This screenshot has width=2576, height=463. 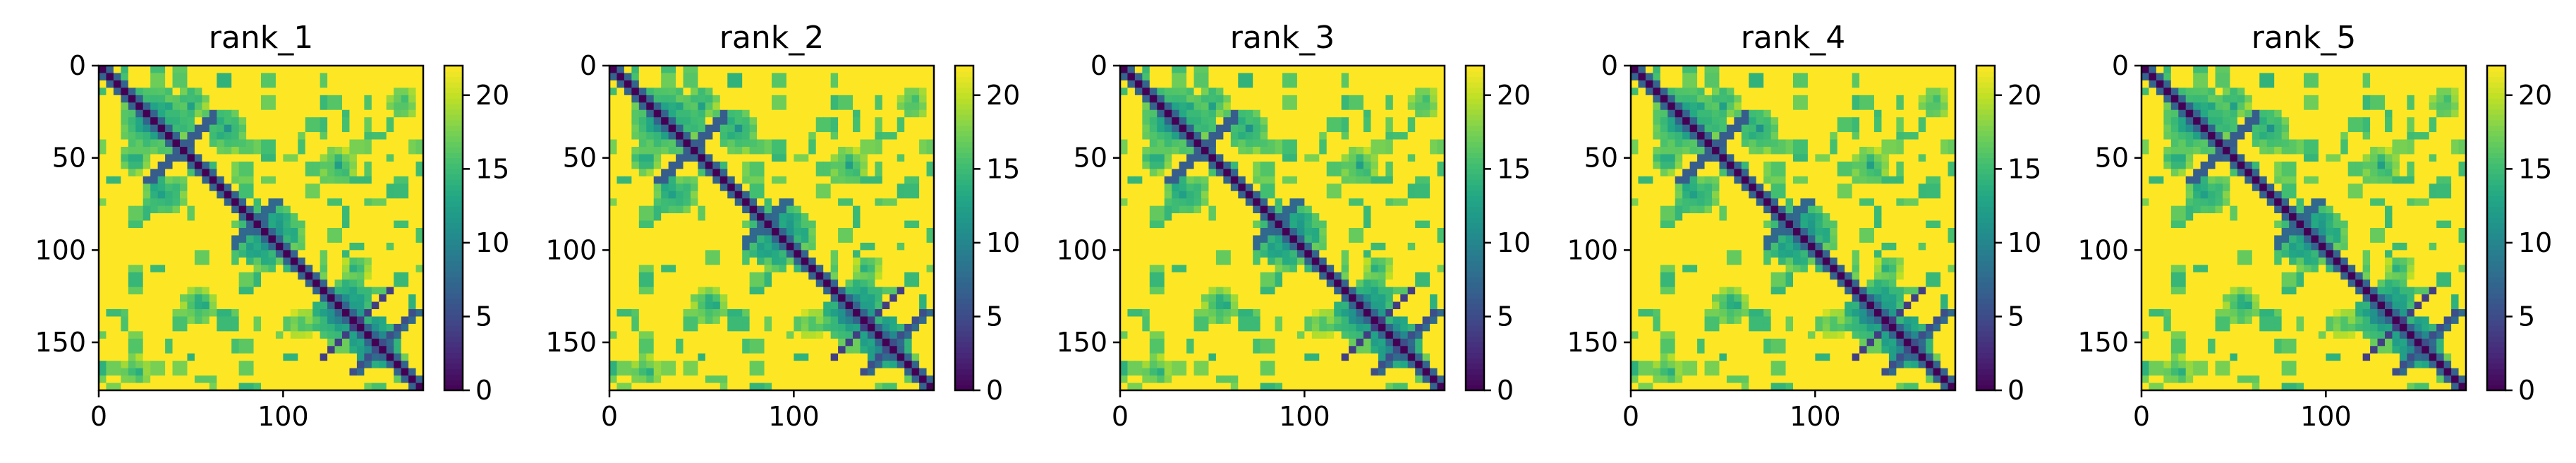 What do you see at coordinates (571, 249) in the screenshot?
I see `y-tick-label: 100` at bounding box center [571, 249].